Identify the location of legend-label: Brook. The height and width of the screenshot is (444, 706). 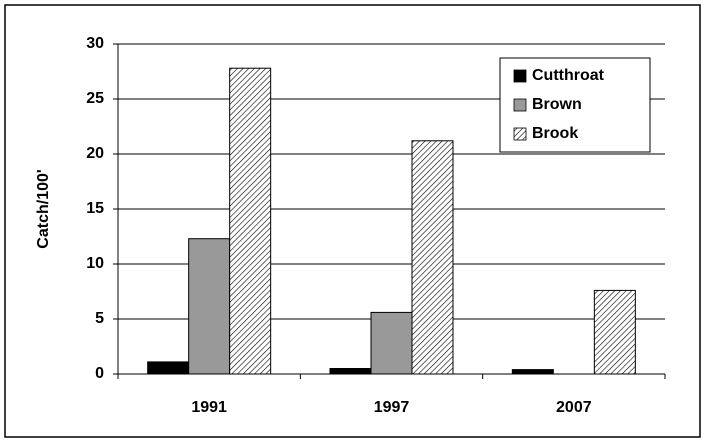
(555, 133).